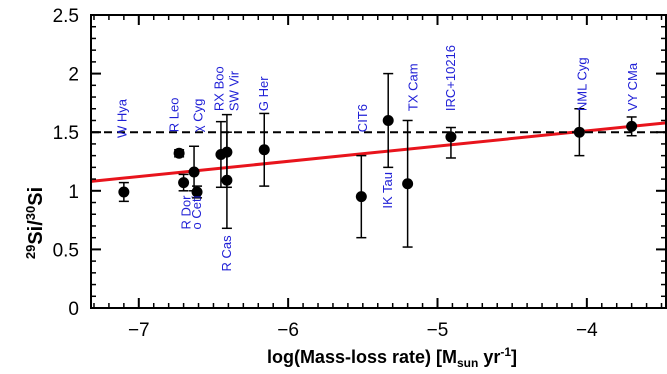 Image resolution: width=667 pixels, height=374 pixels. What do you see at coordinates (30, 213) in the screenshot?
I see `y-axis-title-sup2: 30` at bounding box center [30, 213].